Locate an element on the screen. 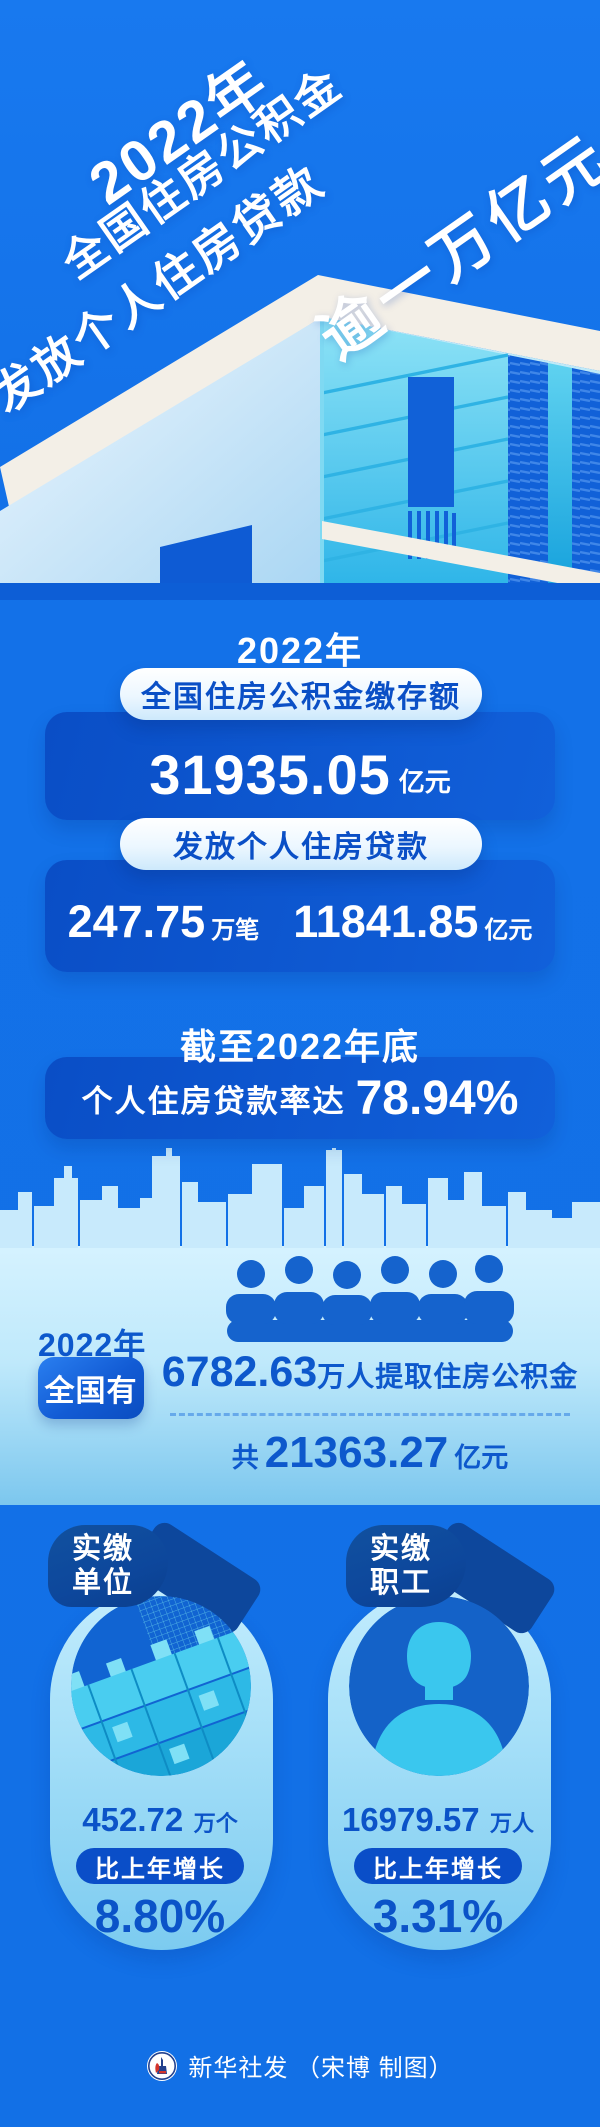 The width and height of the screenshot is (600, 2127). withdraw-total-prefix: 共 is located at coordinates (245, 1458).